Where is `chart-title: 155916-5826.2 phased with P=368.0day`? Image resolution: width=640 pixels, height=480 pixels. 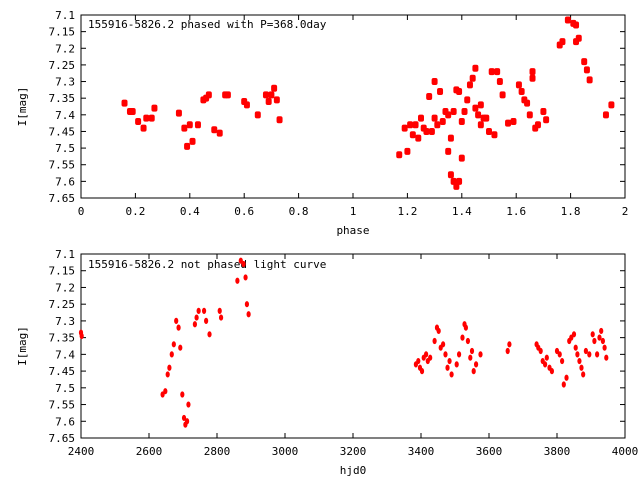 chart-title: 155916-5826.2 phased with P=368.0day is located at coordinates (207, 24).